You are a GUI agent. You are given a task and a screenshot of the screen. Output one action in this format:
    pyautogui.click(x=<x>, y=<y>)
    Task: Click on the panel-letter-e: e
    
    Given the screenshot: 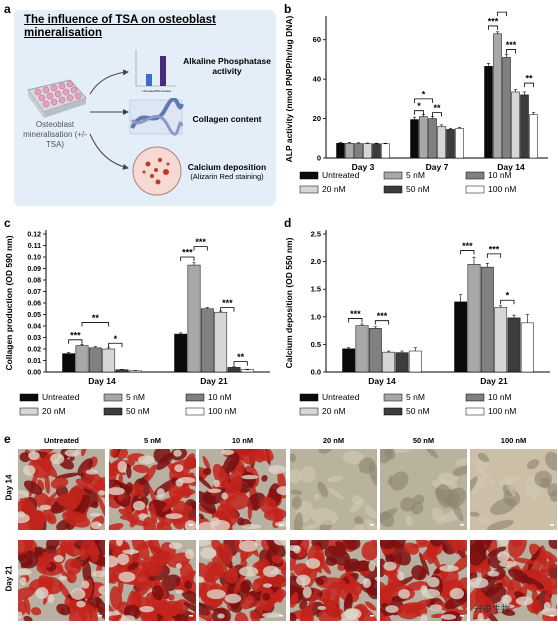 What is the action you would take?
    pyautogui.click(x=7, y=439)
    